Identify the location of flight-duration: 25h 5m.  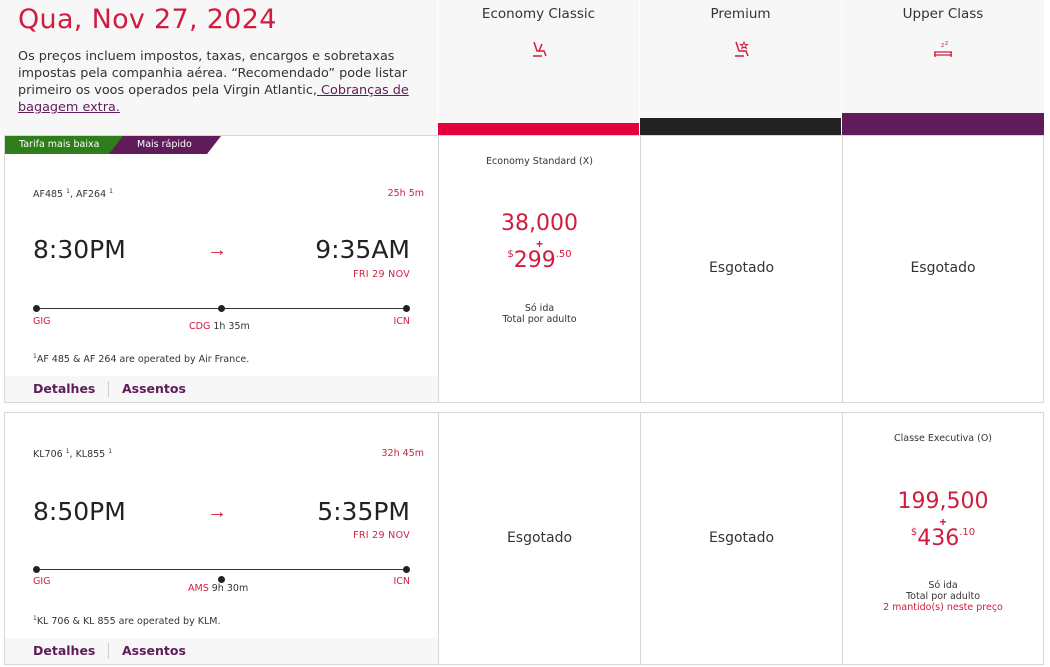
(405, 193).